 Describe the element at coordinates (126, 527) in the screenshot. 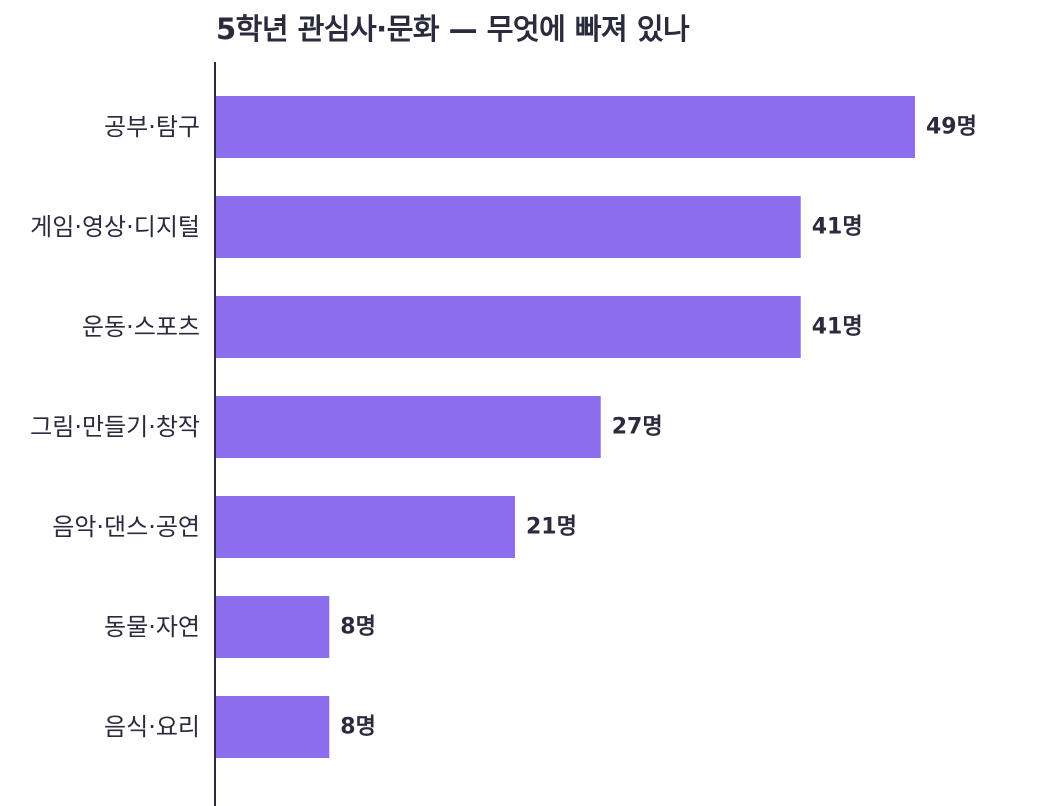

I see `category-label: 음악·댄스·공연` at that location.